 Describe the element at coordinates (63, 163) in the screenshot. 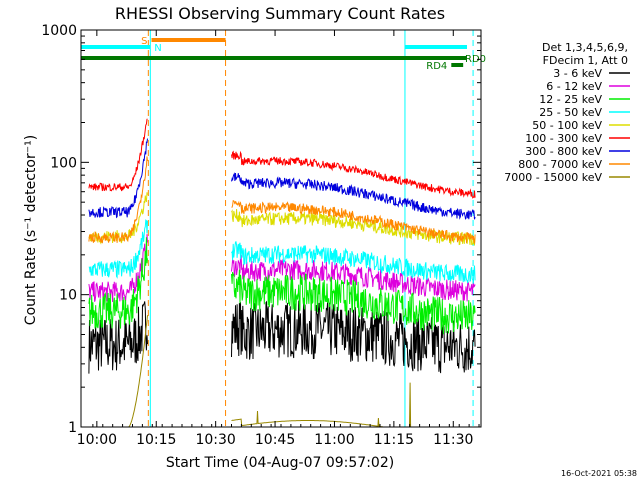

I see `y-tick-label-2: 100` at that location.